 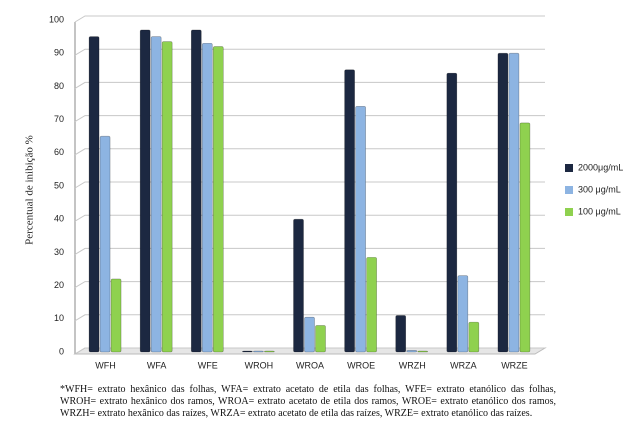 I want to click on x-tick-label: WRZA, so click(x=463, y=365).